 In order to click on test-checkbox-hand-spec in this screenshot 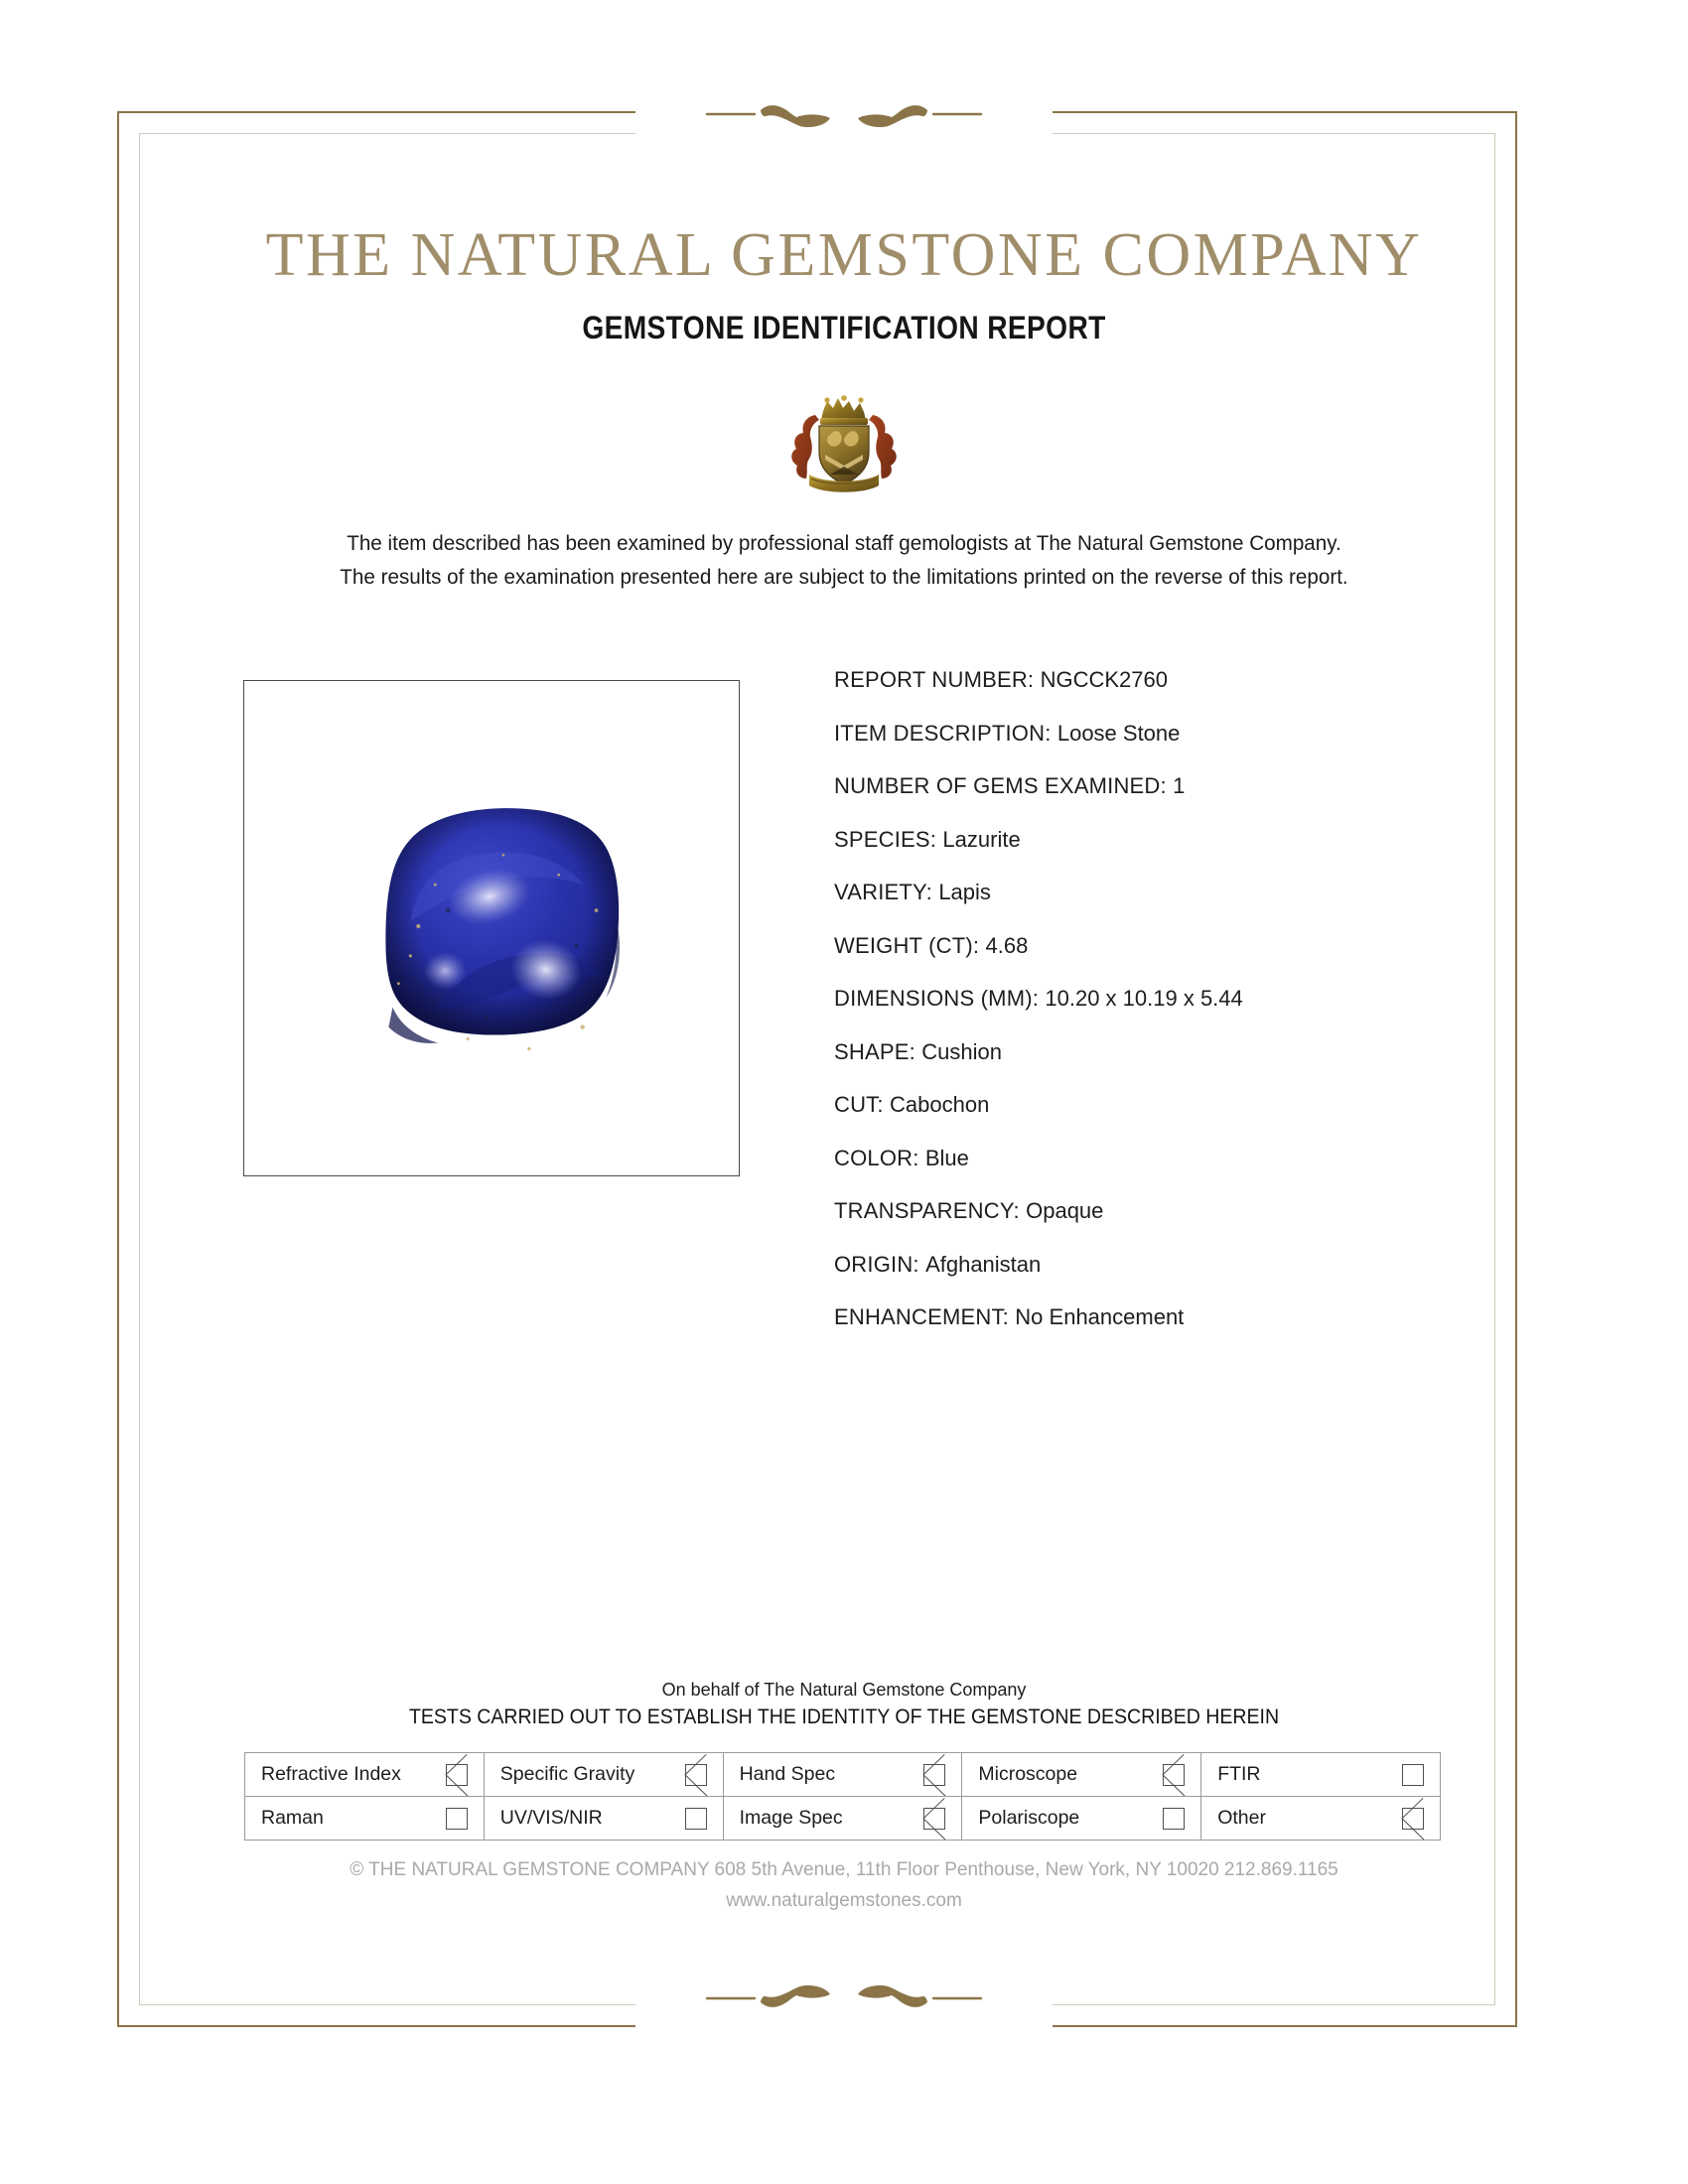, I will do `click(934, 1774)`.